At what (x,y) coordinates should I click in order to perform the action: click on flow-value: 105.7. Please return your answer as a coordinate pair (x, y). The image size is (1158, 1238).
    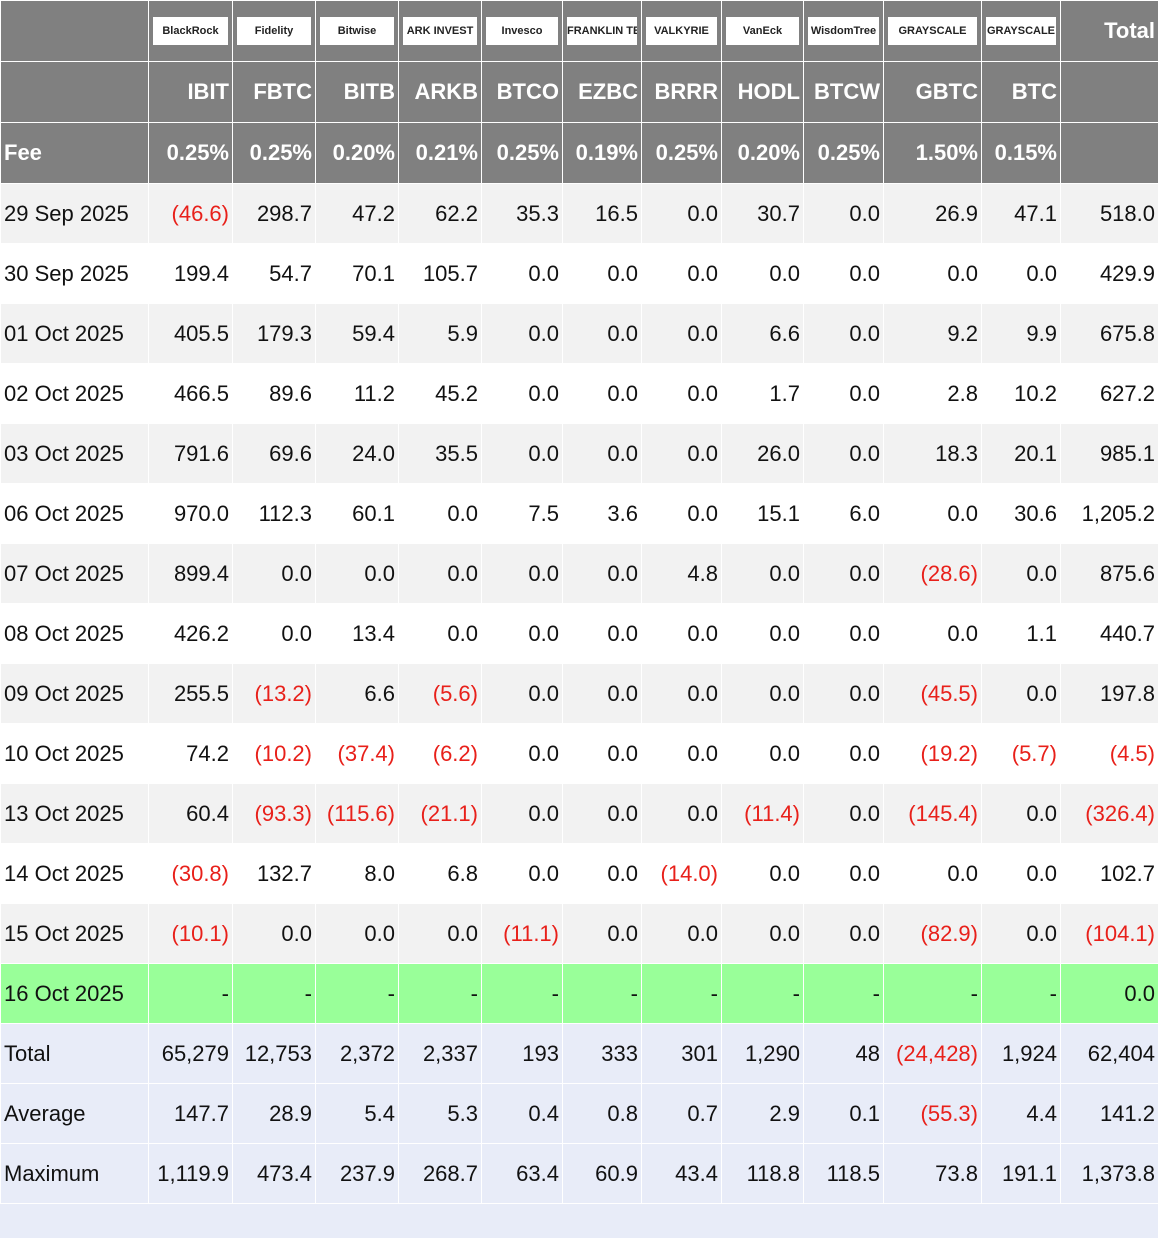
    Looking at the image, I should click on (440, 273).